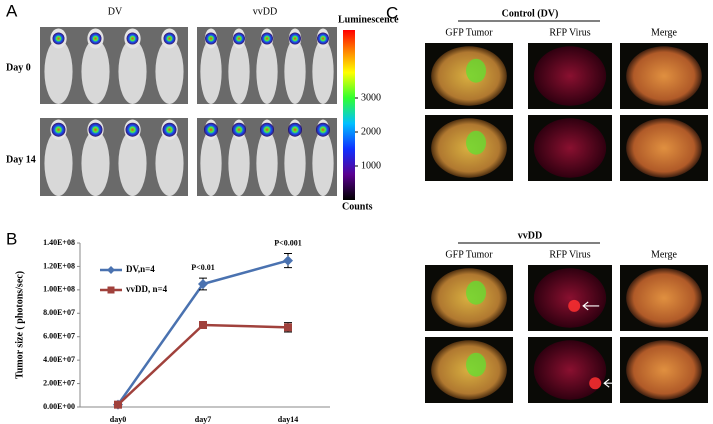 This screenshot has height=424, width=713. I want to click on y-axis-label: Tumor size ( photons/sec), so click(19, 325).